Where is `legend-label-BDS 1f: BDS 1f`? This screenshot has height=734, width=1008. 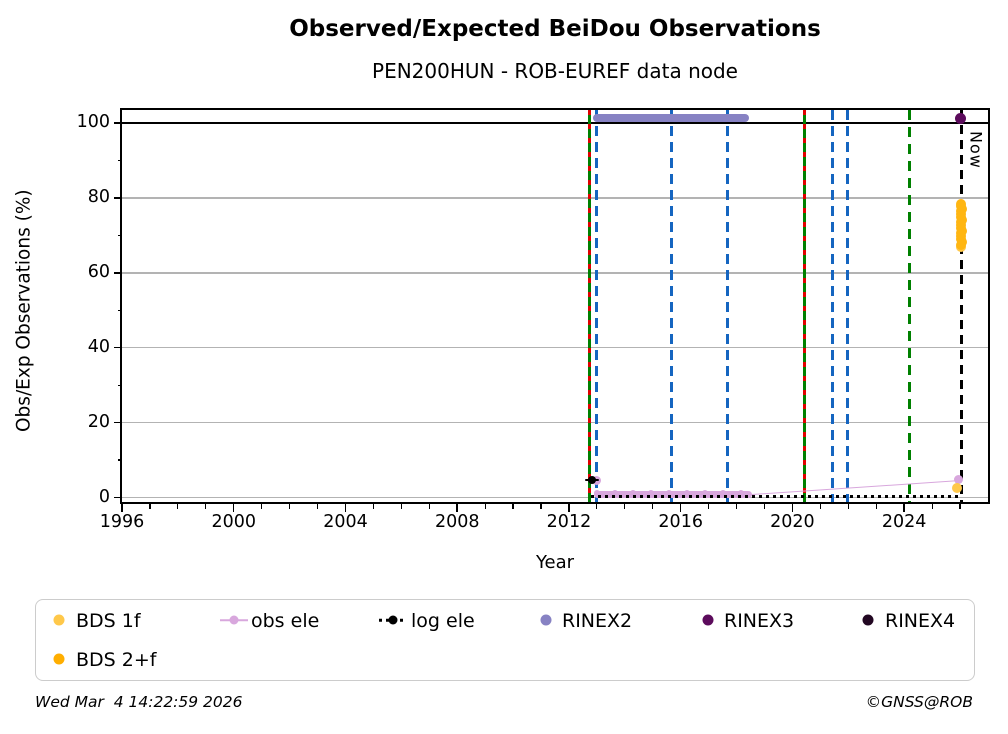 legend-label-BDS 1f: BDS 1f is located at coordinates (108, 621).